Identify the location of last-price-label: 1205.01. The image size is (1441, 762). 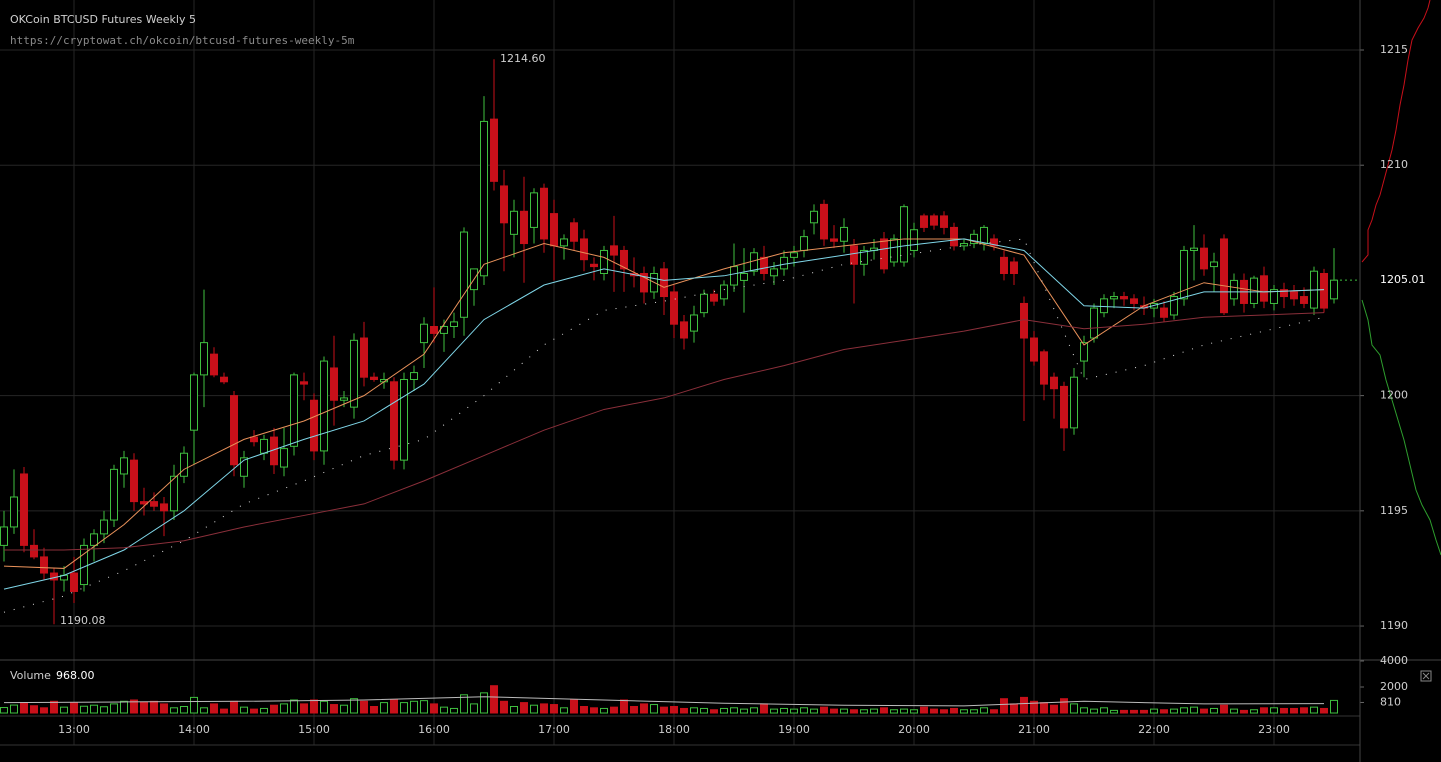
(1403, 279).